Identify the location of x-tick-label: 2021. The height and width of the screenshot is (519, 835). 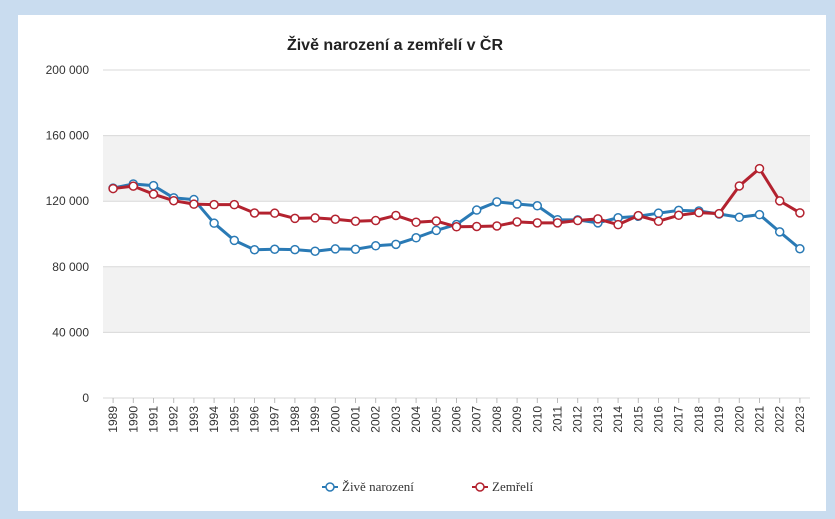
(760, 419).